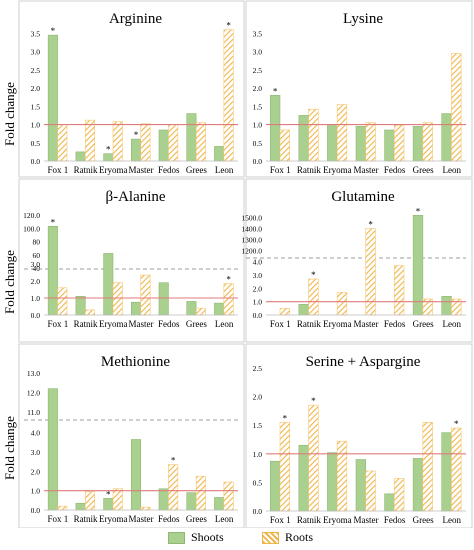  What do you see at coordinates (363, 362) in the screenshot?
I see `chart-title: Serine + Aspargine` at bounding box center [363, 362].